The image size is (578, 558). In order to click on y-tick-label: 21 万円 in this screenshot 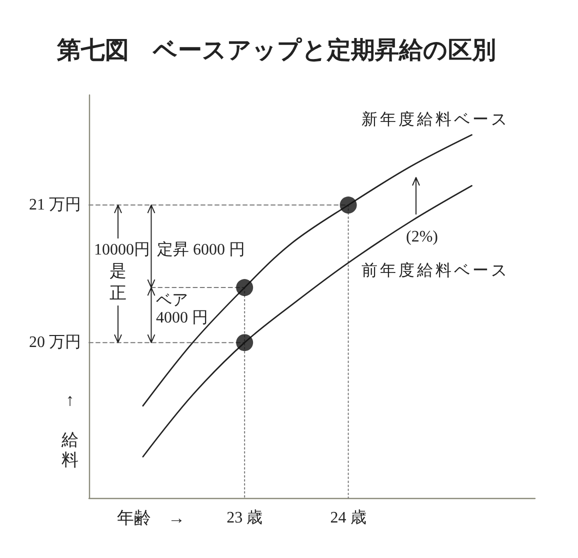, I will do `click(55, 205)`.